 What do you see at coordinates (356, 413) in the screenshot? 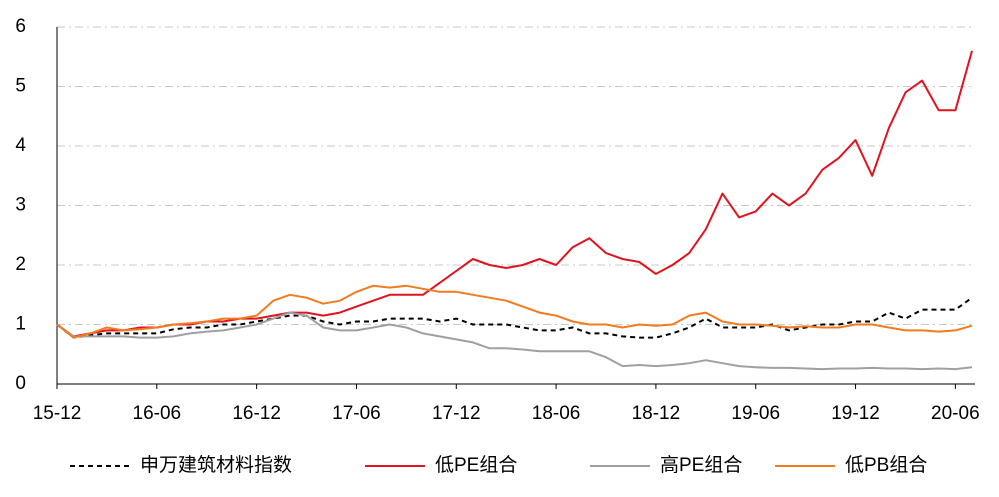
I see `x-tick-label: 17-06` at bounding box center [356, 413].